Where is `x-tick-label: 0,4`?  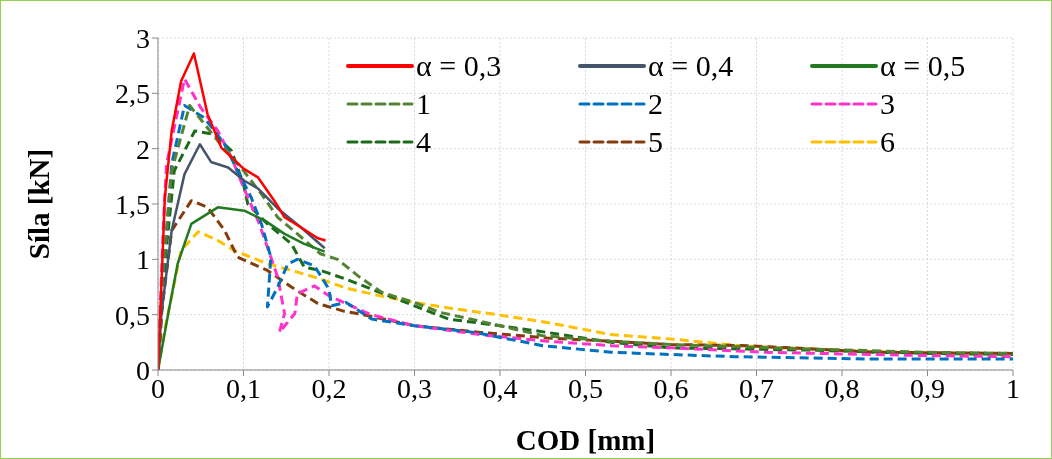
x-tick-label: 0,4 is located at coordinates (500, 388).